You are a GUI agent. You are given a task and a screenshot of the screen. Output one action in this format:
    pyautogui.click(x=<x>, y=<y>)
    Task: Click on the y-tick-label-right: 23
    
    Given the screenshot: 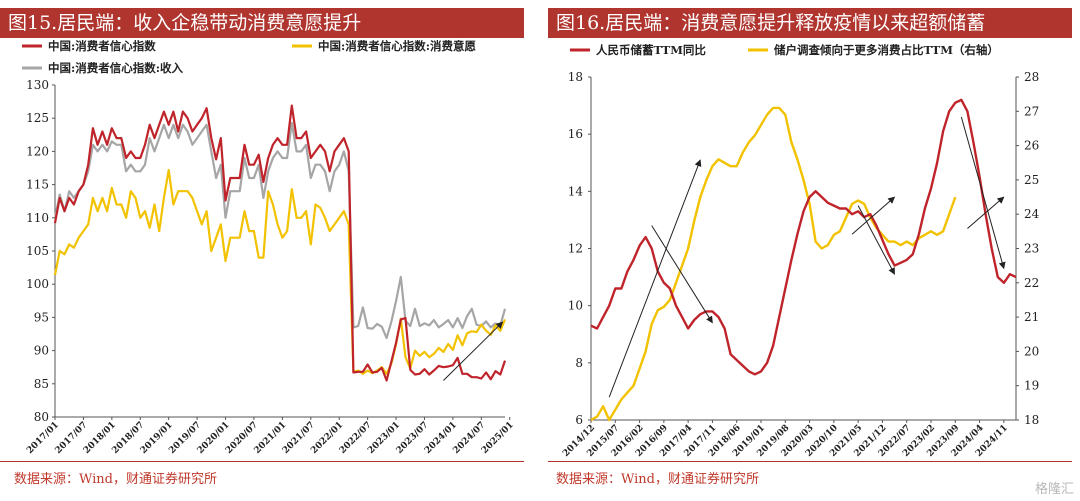 What is the action you would take?
    pyautogui.click(x=1031, y=249)
    